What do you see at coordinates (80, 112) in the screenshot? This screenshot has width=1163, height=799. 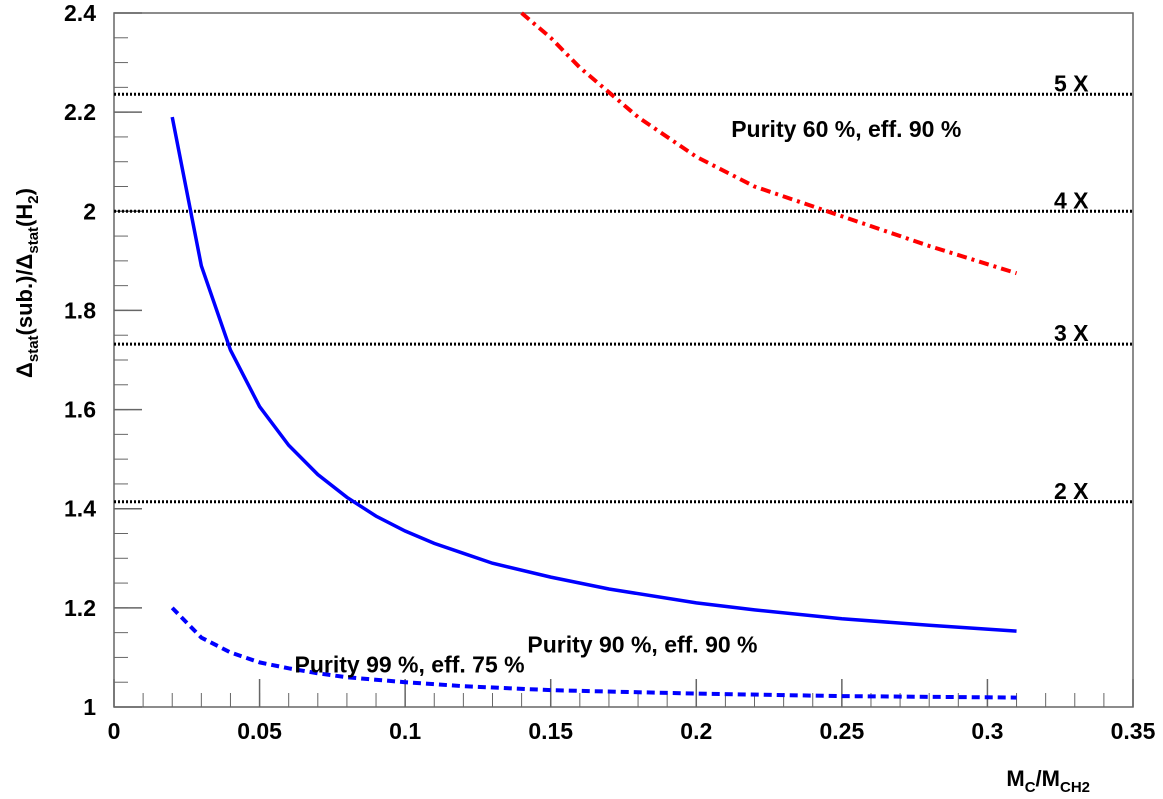 I see `y-tick-label: 2.2` at bounding box center [80, 112].